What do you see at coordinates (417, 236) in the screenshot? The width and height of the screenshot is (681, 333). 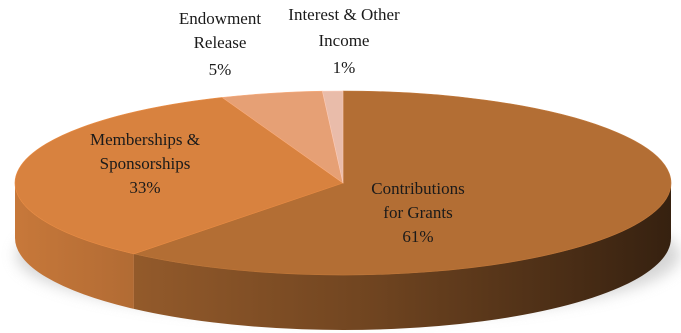 I see `slice-value-label: 61%` at bounding box center [417, 236].